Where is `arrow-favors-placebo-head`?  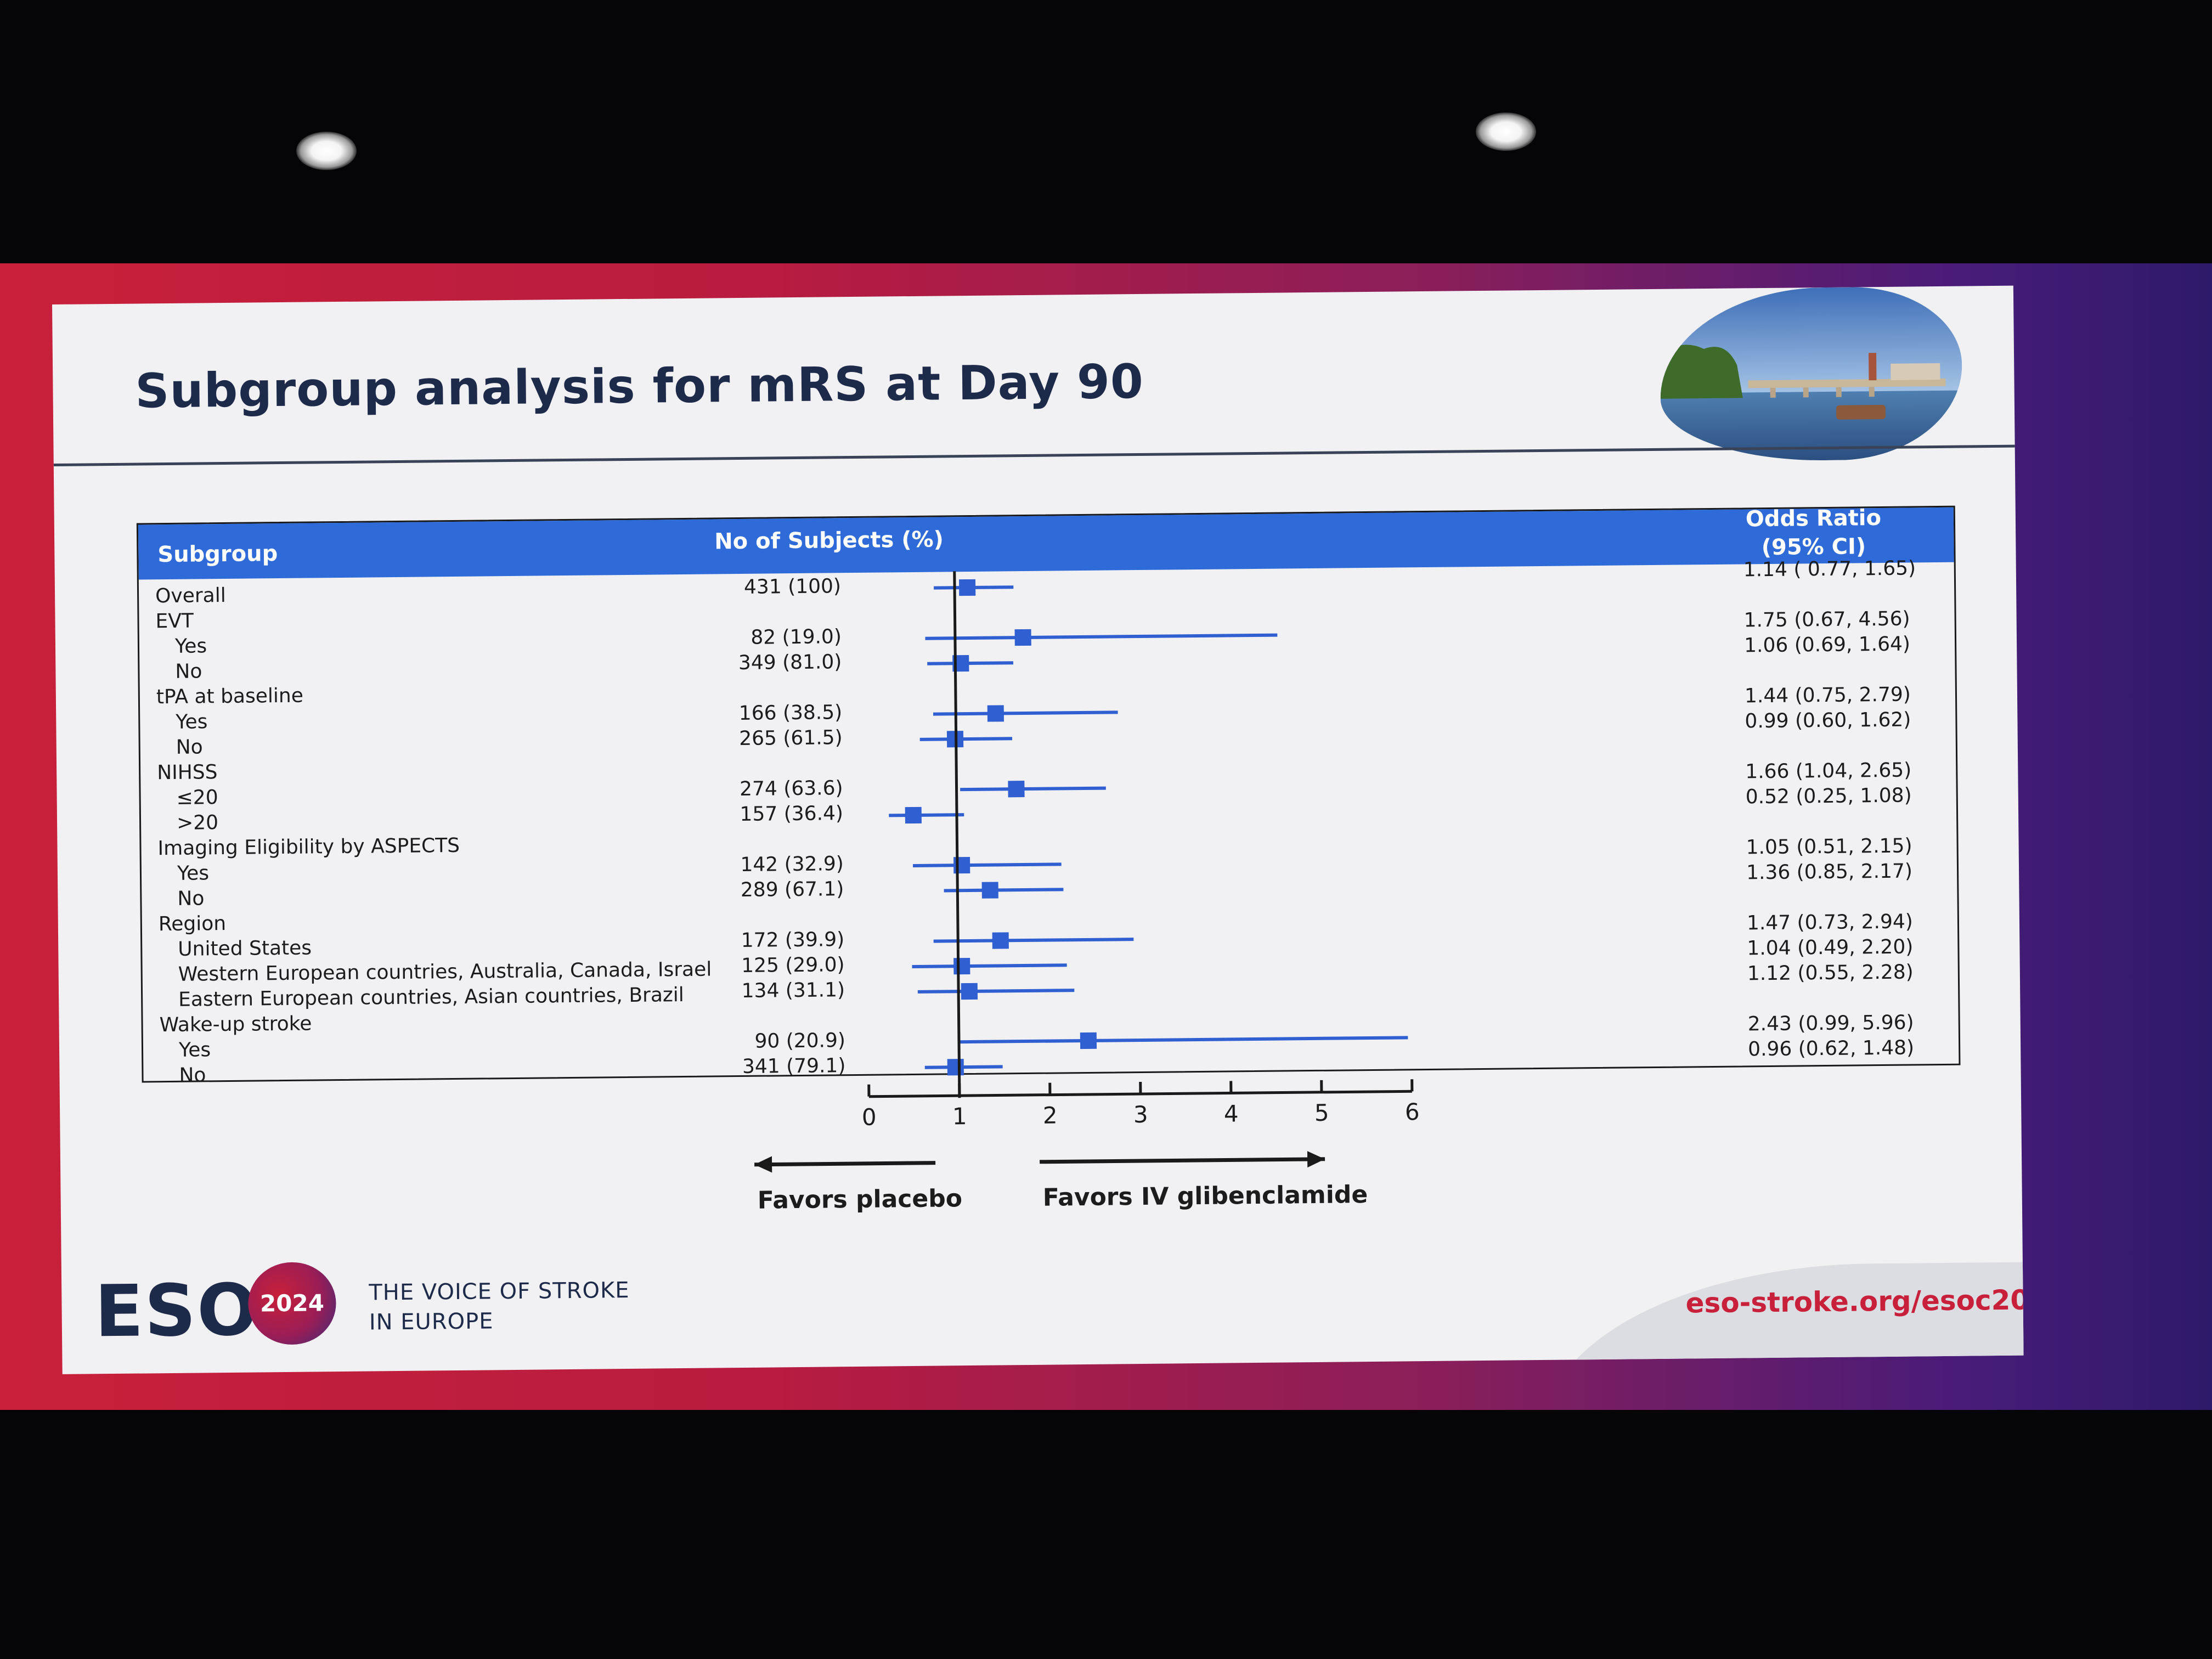
arrow-favors-placebo-head is located at coordinates (763, 1164).